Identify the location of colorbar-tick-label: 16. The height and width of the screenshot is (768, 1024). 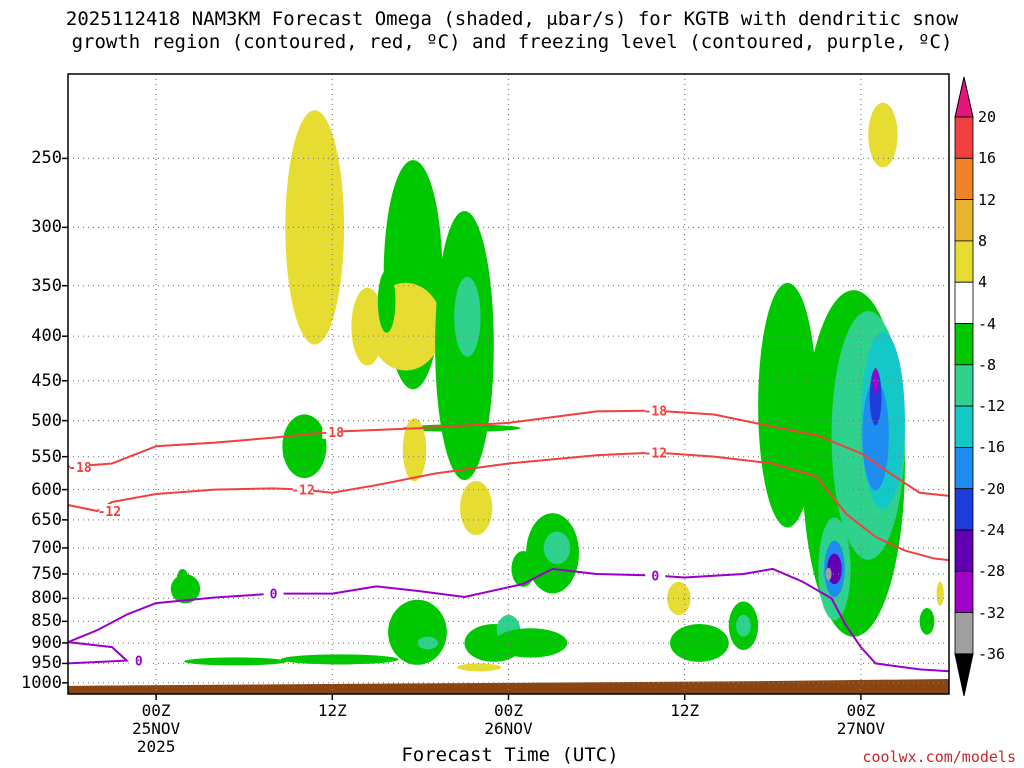
(987, 158).